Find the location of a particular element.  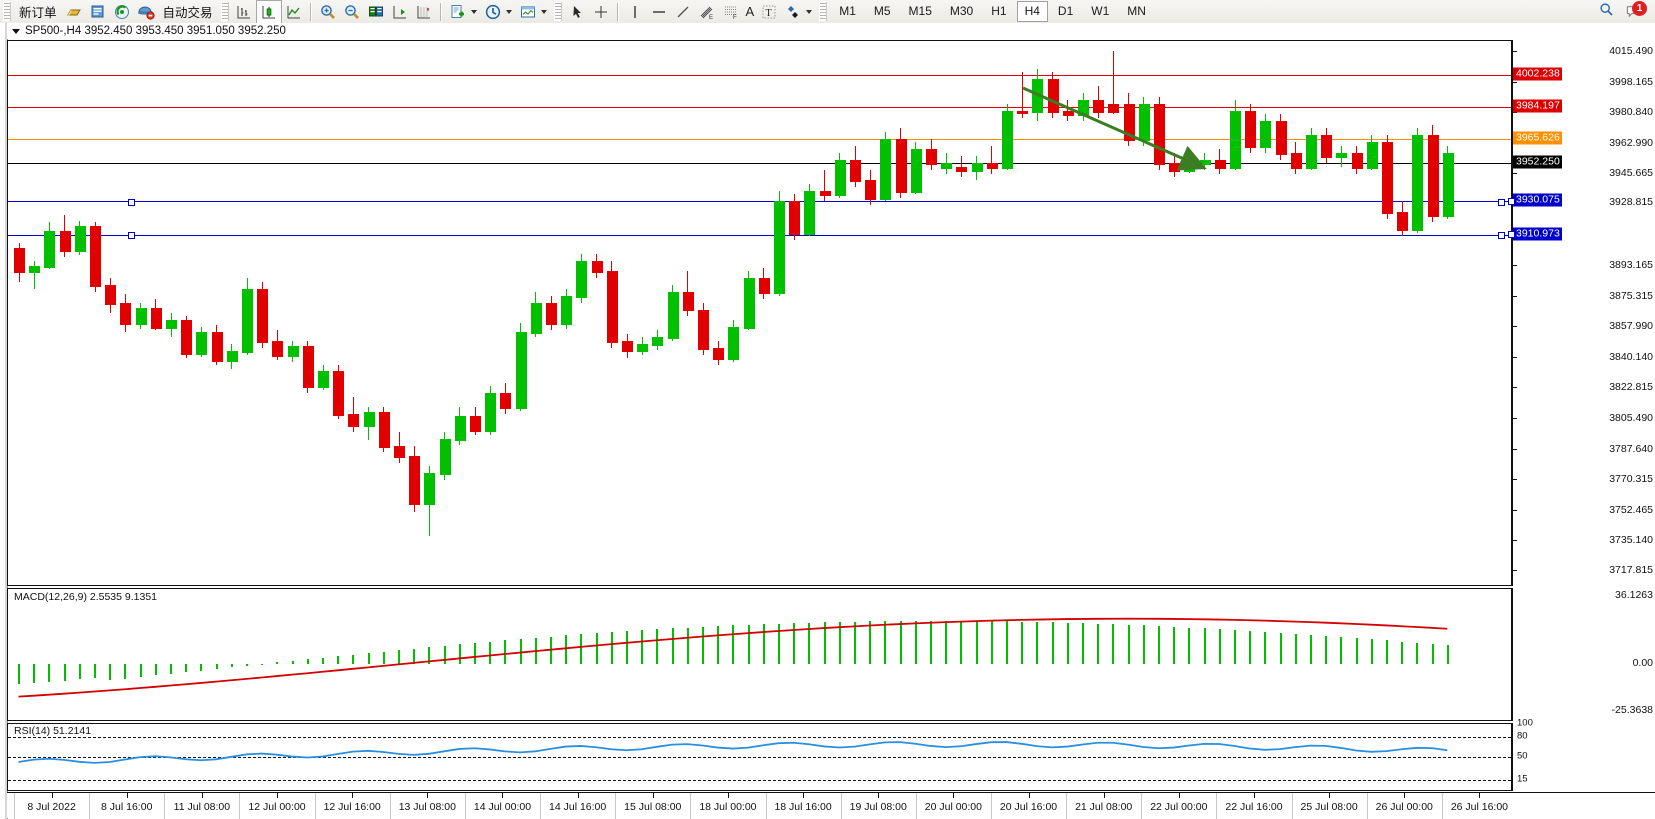

zoom-in-icon is located at coordinates (328, 12).